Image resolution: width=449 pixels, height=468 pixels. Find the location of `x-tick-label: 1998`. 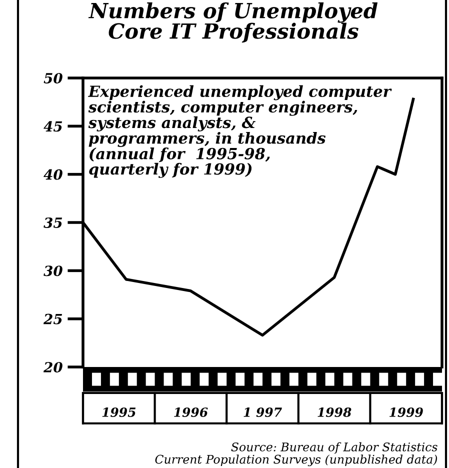

x-tick-label: 1998 is located at coordinates (335, 412).